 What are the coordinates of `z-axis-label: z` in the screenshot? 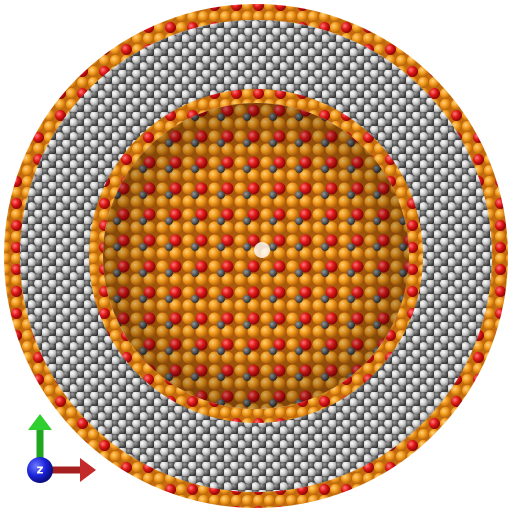 It's located at (40, 470).